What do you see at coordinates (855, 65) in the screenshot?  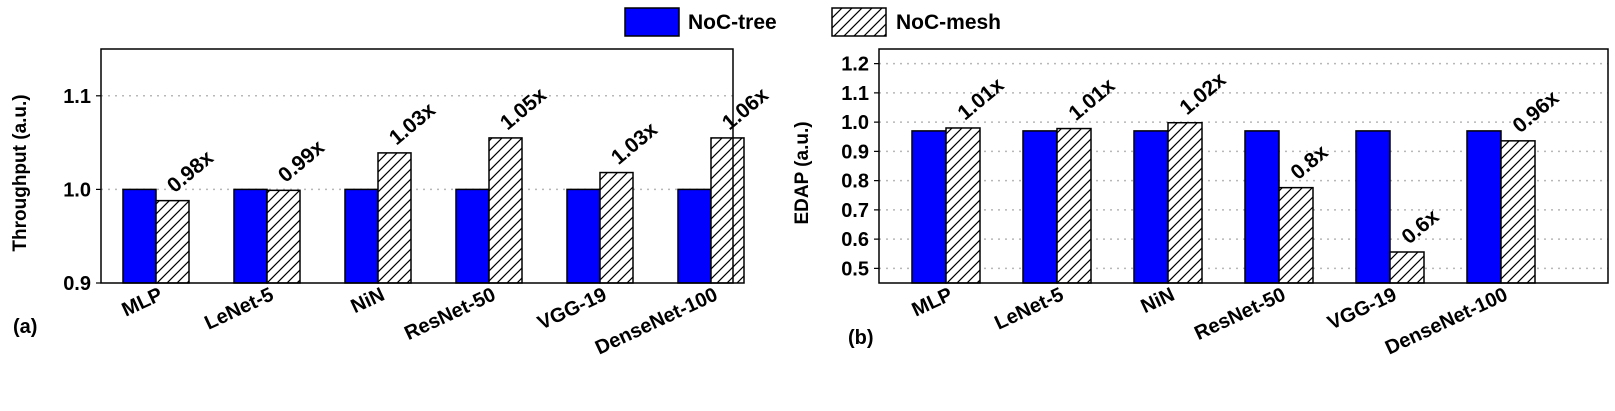 I see `y-tick-label: 1.2` at bounding box center [855, 65].